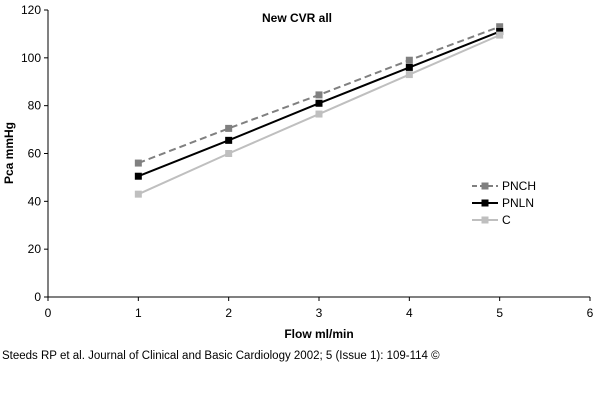 This screenshot has width=600, height=405. I want to click on y-axis-title: Pca mmHg, so click(9, 153).